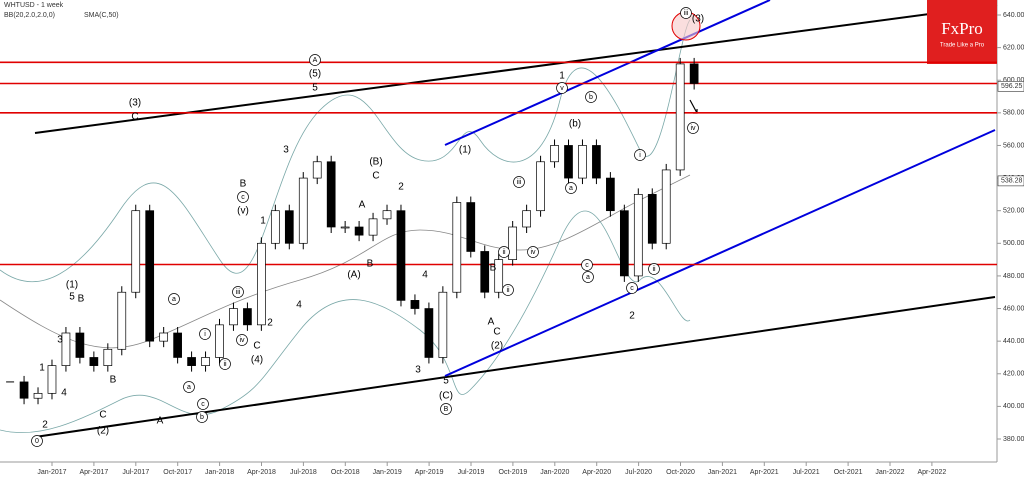 This screenshot has width=1024, height=479. Describe the element at coordinates (101, 15) in the screenshot. I see `indicator-label: SMA(C,50)` at that location.